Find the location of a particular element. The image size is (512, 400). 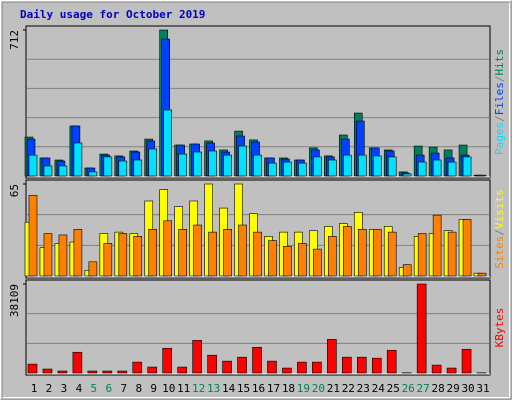

x-tick-label: 4 is located at coordinates (79, 388).